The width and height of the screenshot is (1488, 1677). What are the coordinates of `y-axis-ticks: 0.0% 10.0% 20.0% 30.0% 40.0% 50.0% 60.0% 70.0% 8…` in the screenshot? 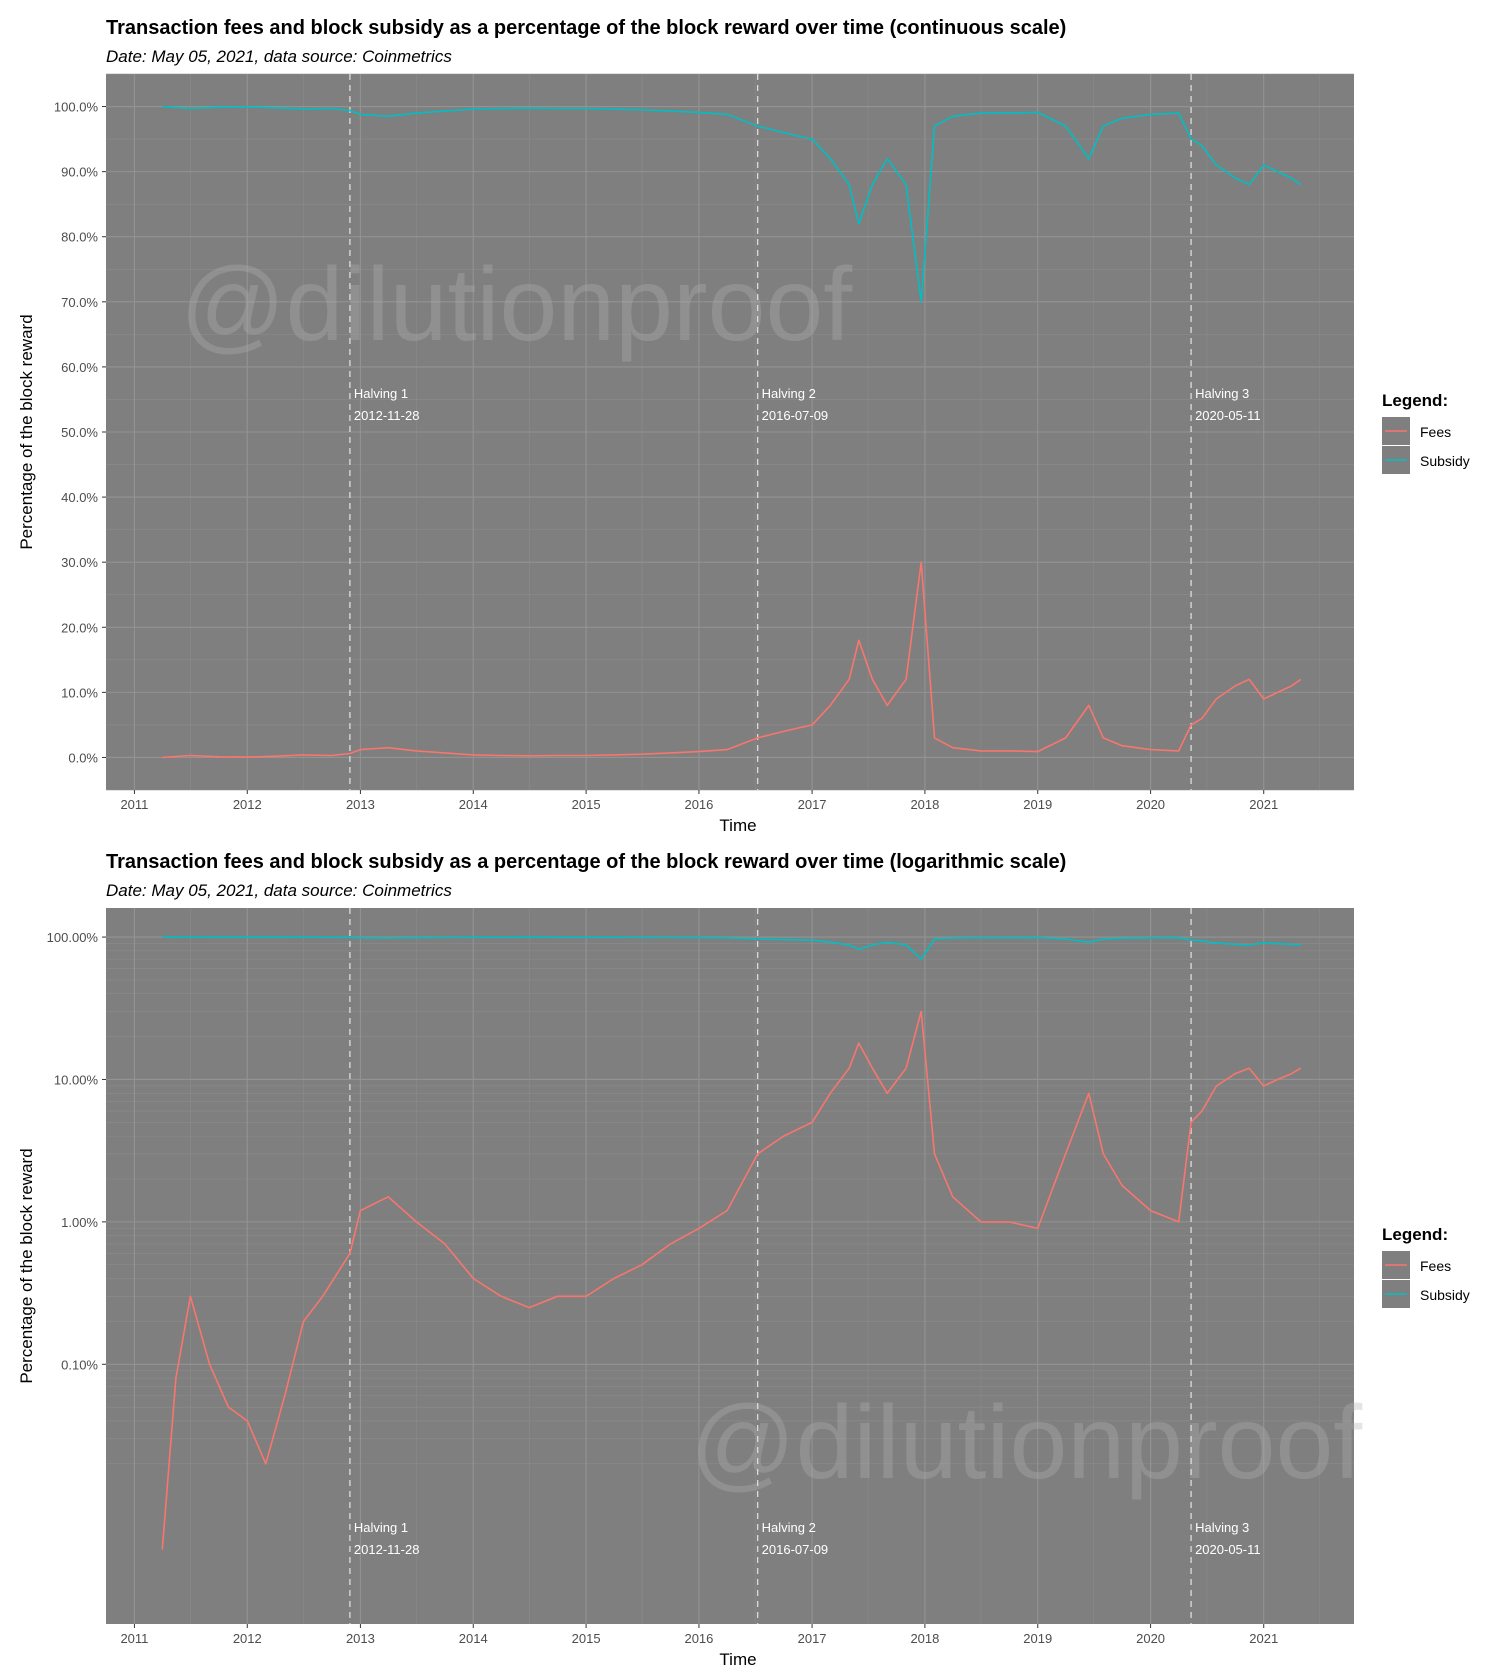 It's located at (80, 432).